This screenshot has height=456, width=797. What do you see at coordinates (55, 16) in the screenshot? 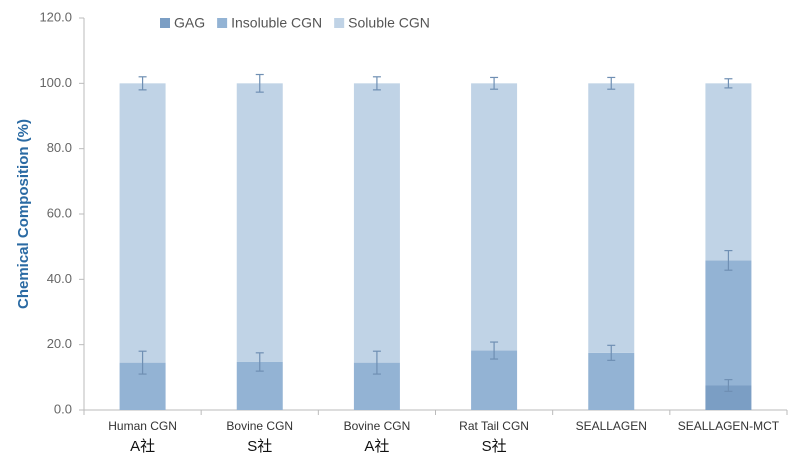
I see `y-tick-label: 120.0` at bounding box center [55, 16].